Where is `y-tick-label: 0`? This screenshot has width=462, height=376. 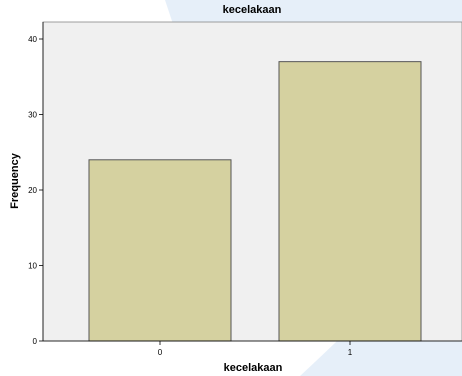
y-tick-label: 0 is located at coordinates (35, 341).